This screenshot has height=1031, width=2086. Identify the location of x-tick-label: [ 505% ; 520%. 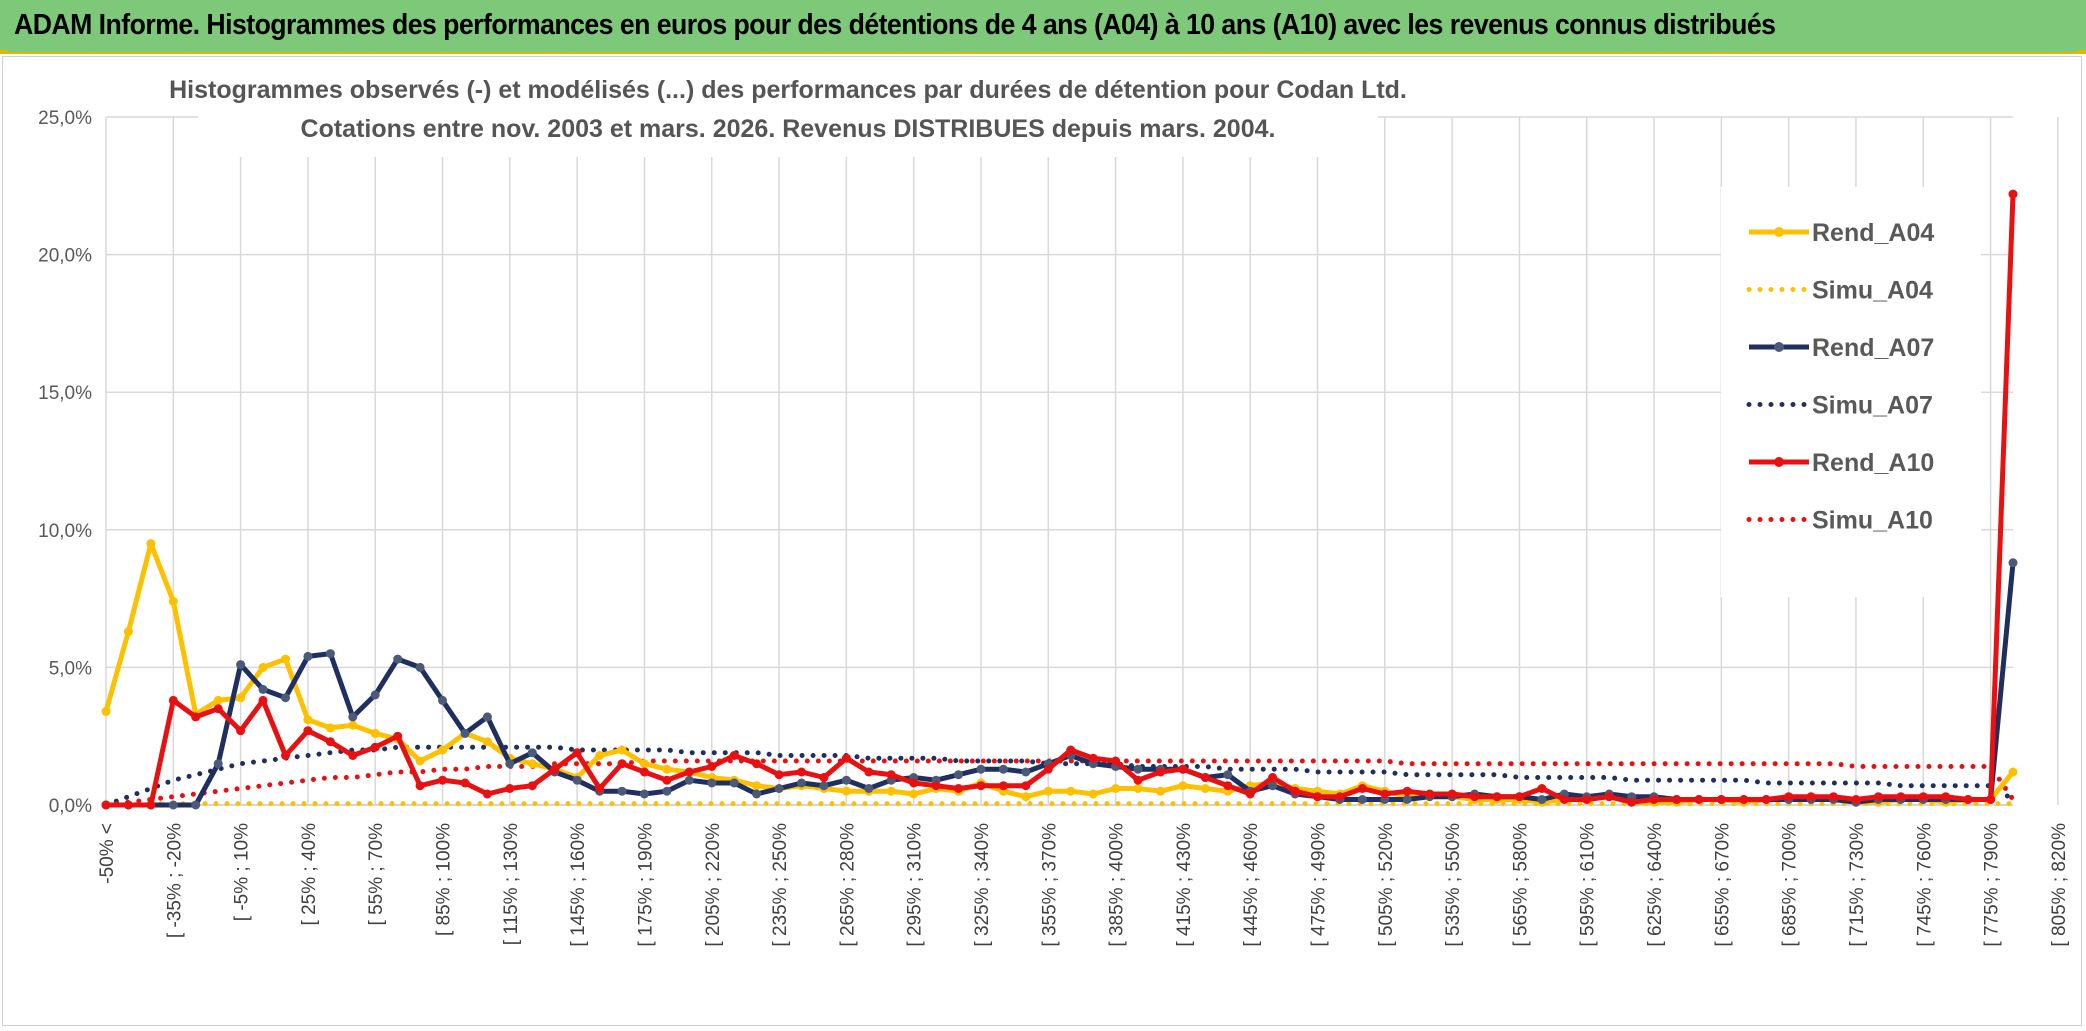
(1386, 885).